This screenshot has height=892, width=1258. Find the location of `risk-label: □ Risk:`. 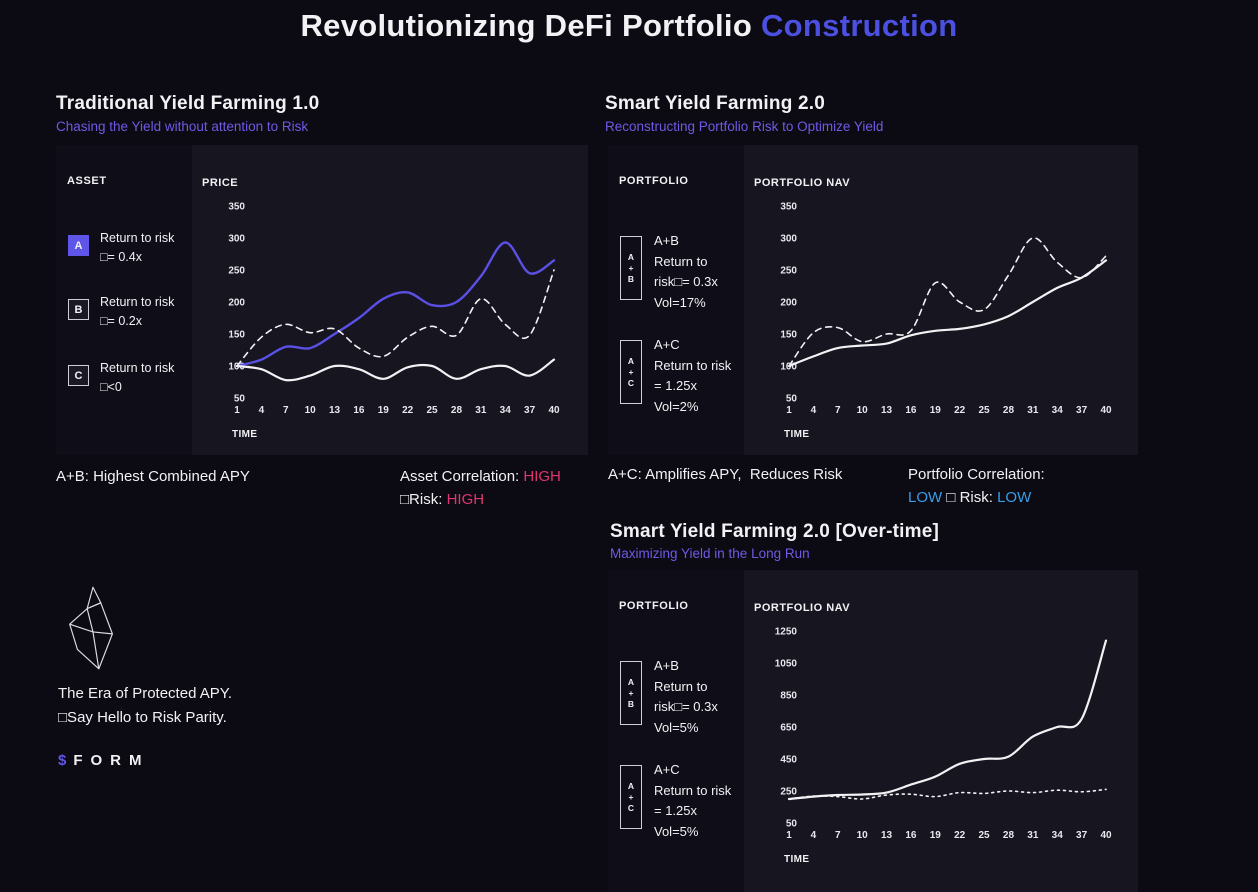

risk-label: □ Risk: is located at coordinates (970, 497).